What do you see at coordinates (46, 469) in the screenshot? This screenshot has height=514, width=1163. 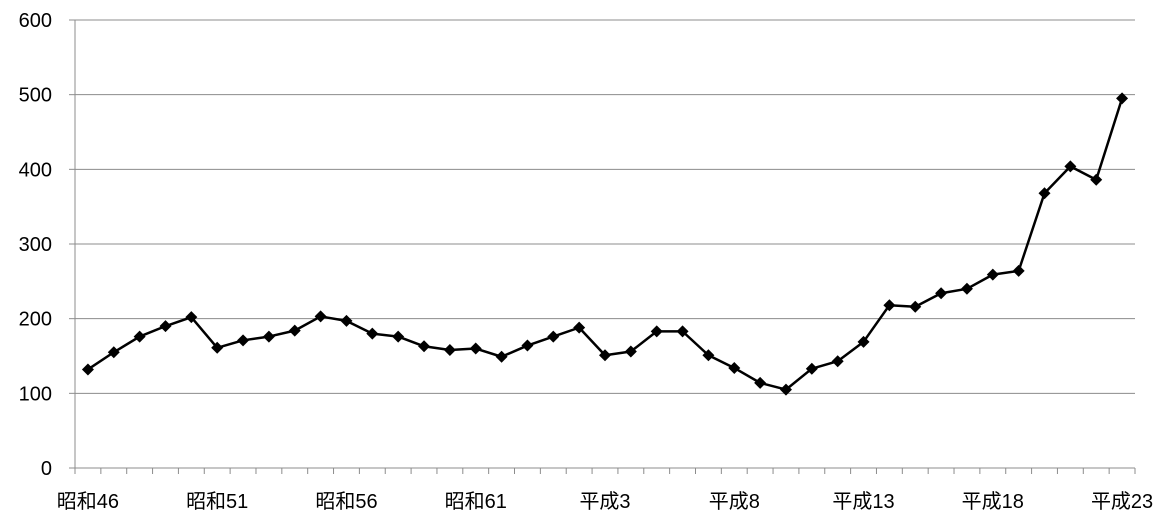 I see `y-tick-label: 0` at bounding box center [46, 469].